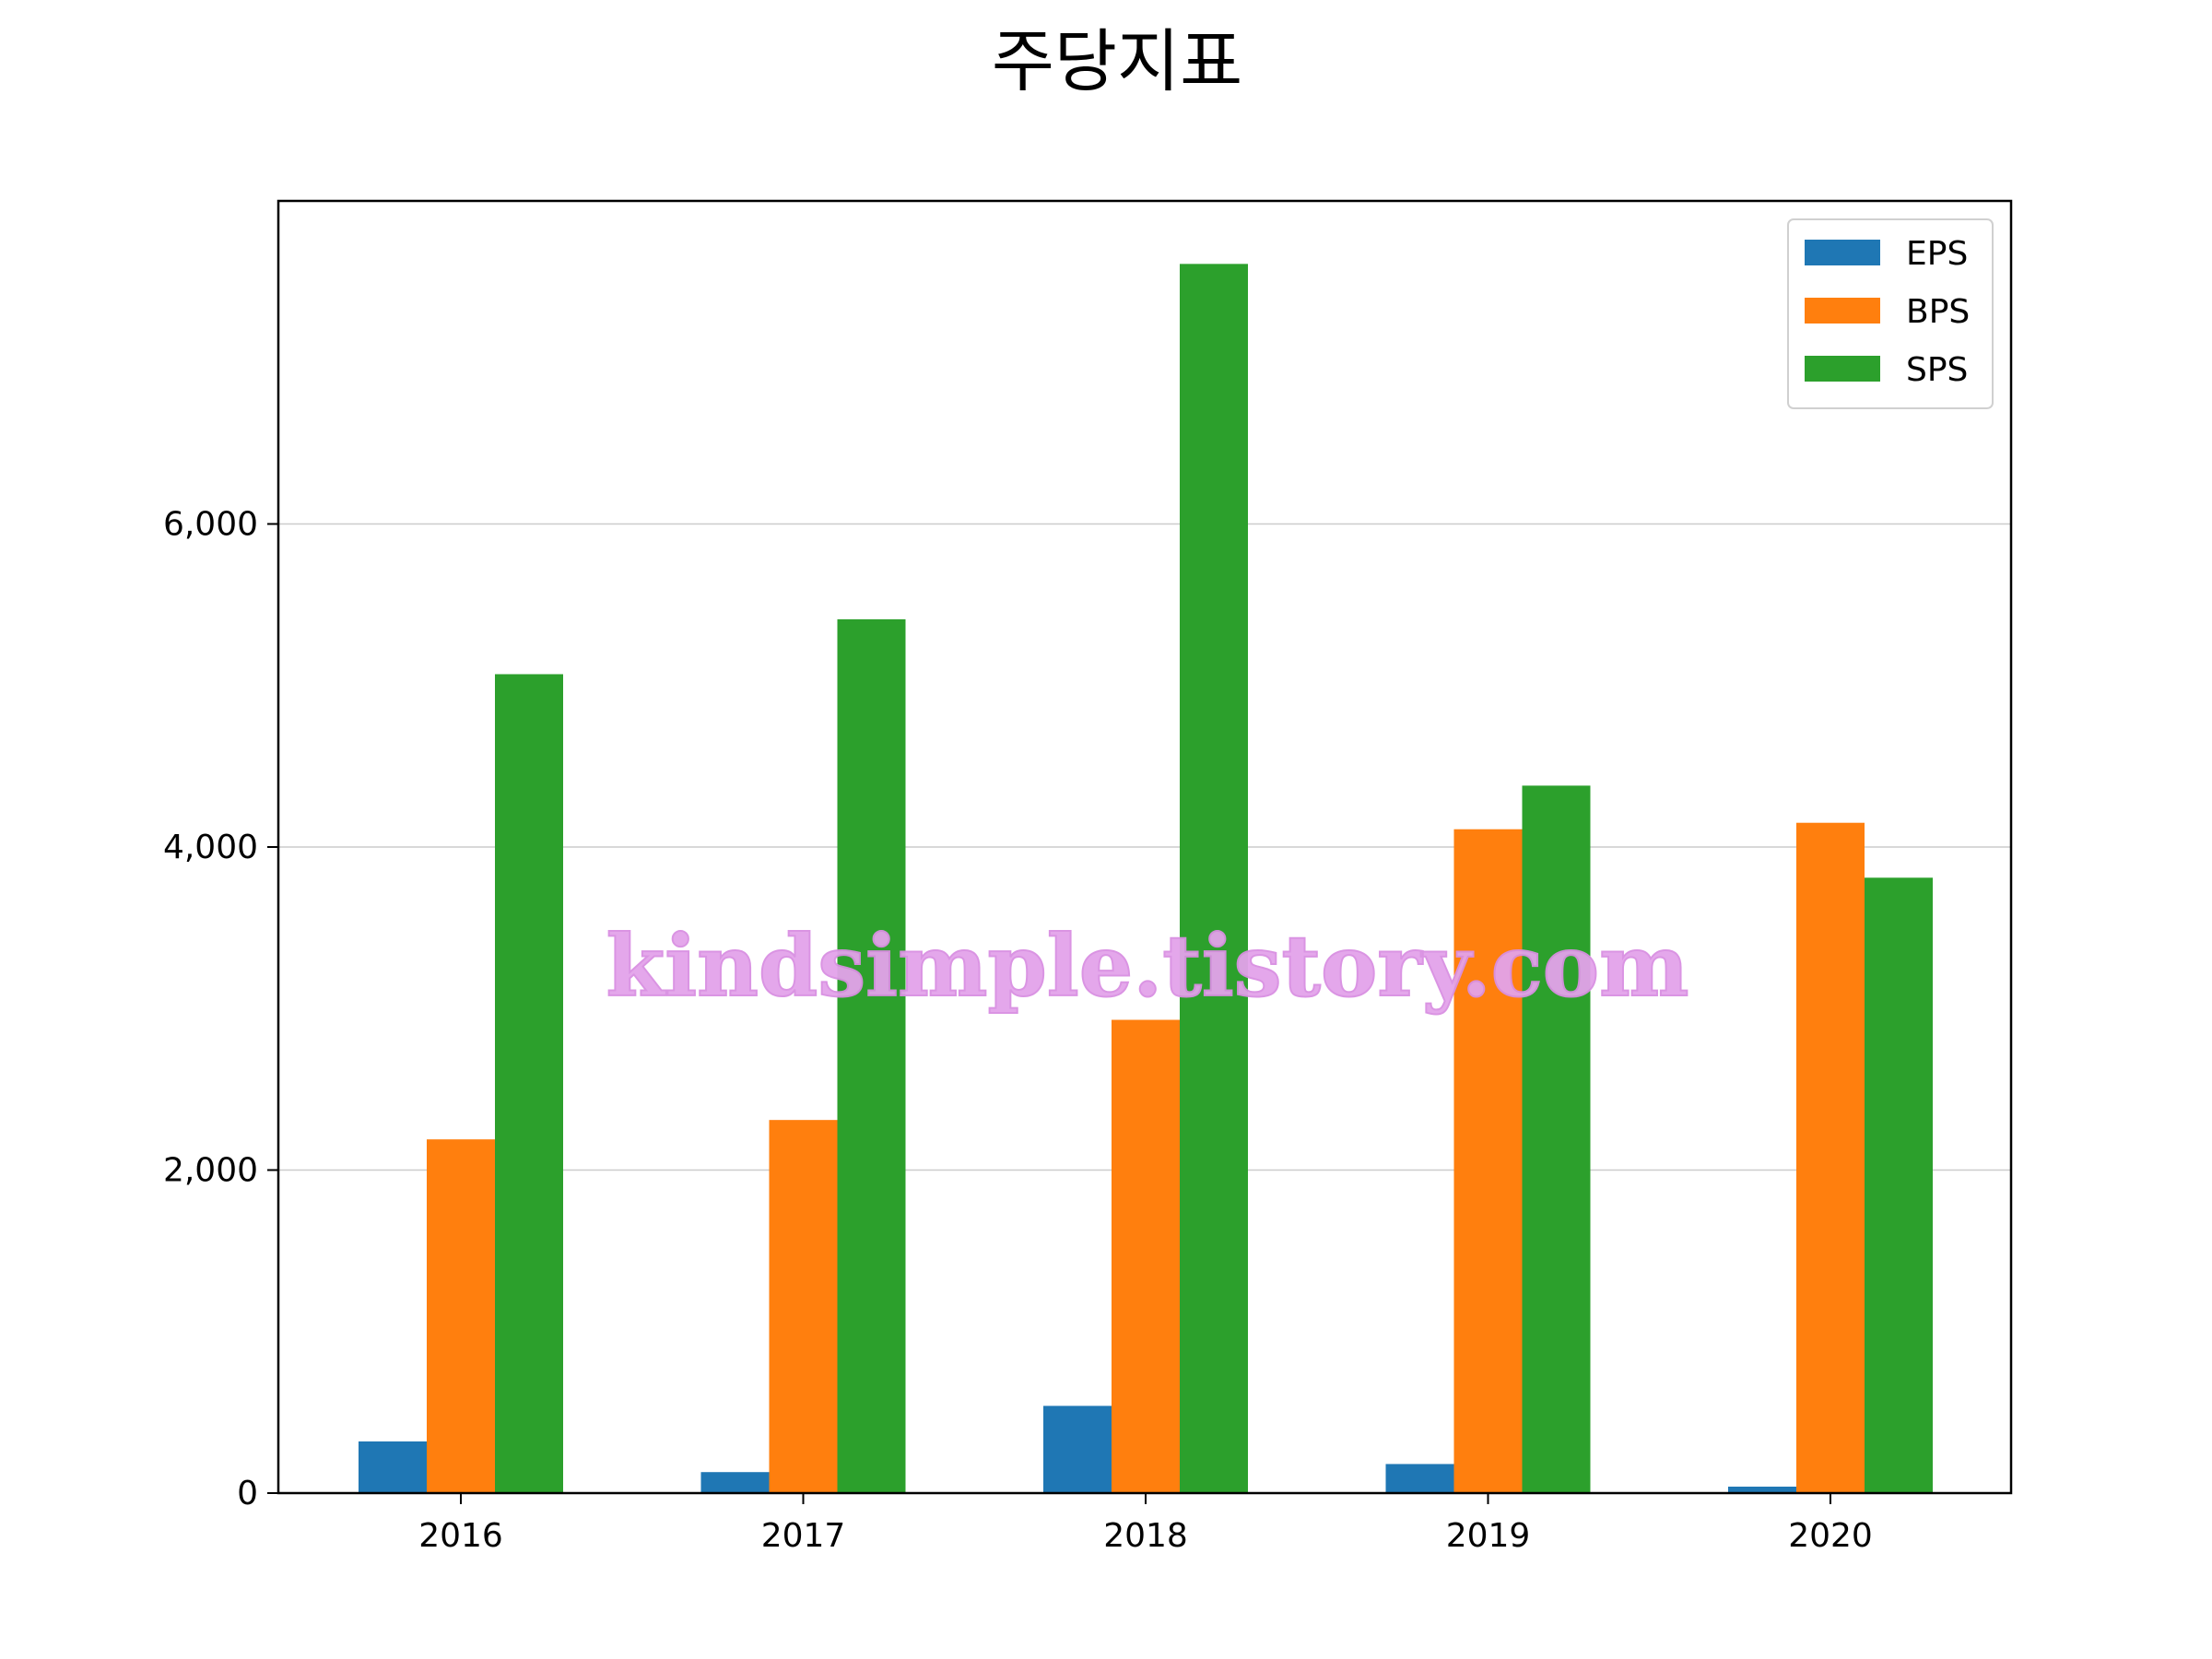  What do you see at coordinates (1842, 369) in the screenshot?
I see `legend-swatch-sps` at bounding box center [1842, 369].